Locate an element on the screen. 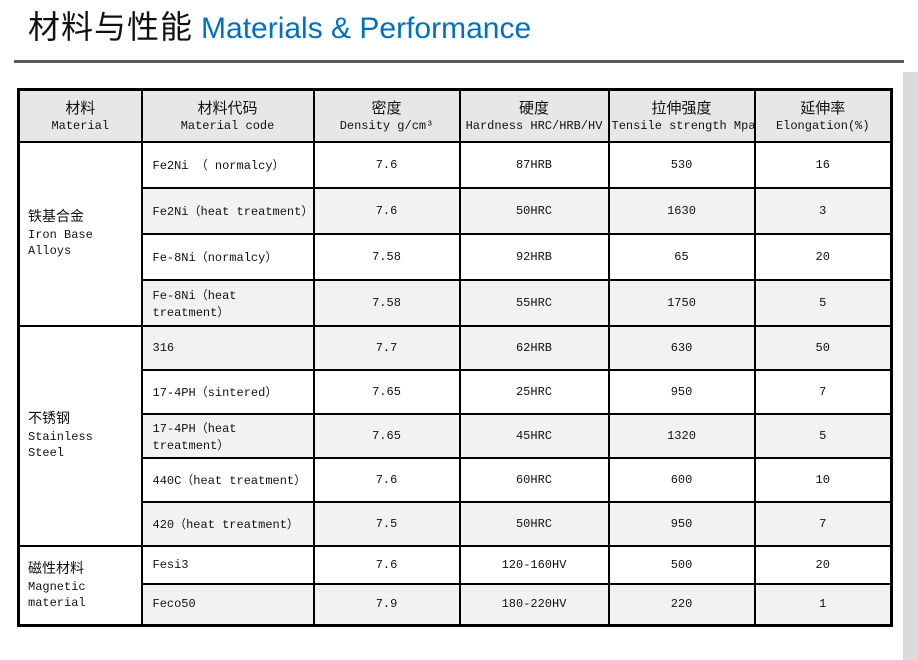  table-row: Fe-8Ni（heat treatment） 7.58 55HRC 1750 5 is located at coordinates (456, 302).